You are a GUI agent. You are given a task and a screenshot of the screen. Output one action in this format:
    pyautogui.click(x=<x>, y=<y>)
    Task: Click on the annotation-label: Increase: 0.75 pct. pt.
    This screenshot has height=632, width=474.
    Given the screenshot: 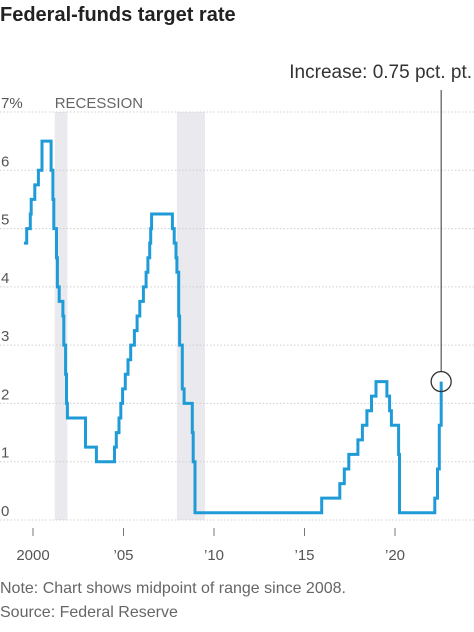 What is the action you would take?
    pyautogui.click(x=380, y=72)
    